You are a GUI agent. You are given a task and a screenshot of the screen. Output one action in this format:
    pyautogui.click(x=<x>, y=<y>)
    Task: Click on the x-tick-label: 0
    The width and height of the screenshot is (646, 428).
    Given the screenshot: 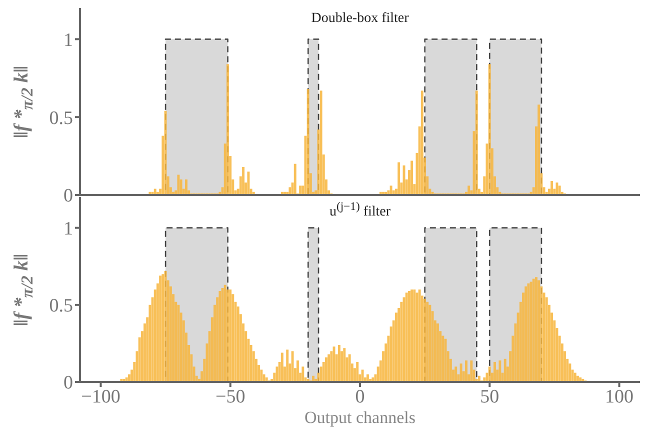 What is the action you would take?
    pyautogui.click(x=360, y=397)
    